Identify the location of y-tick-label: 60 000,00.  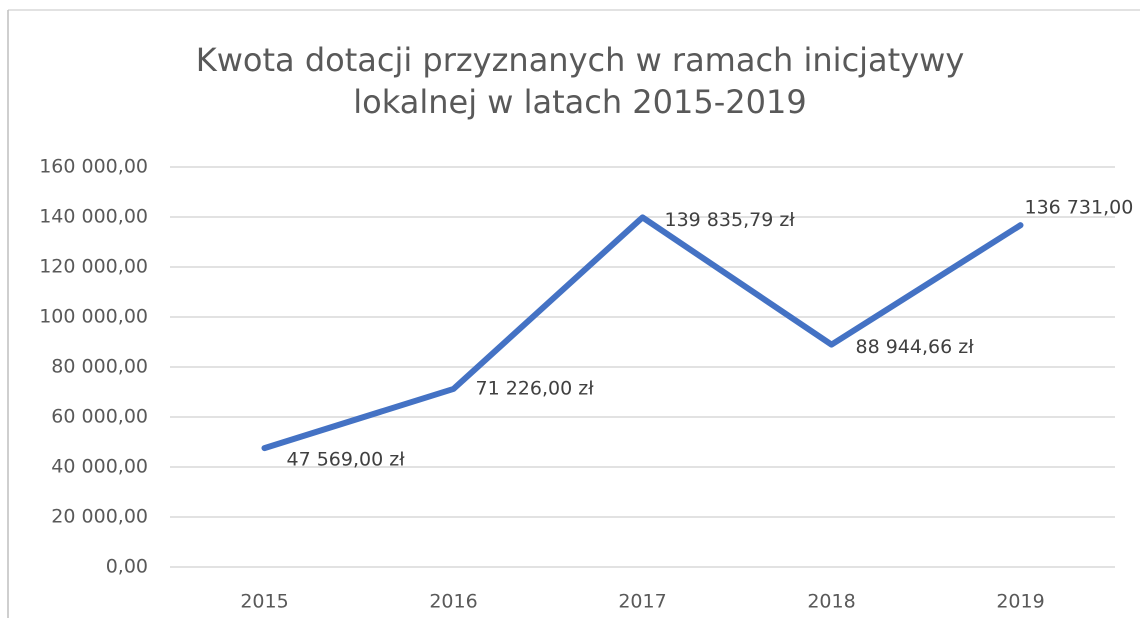
(99, 417).